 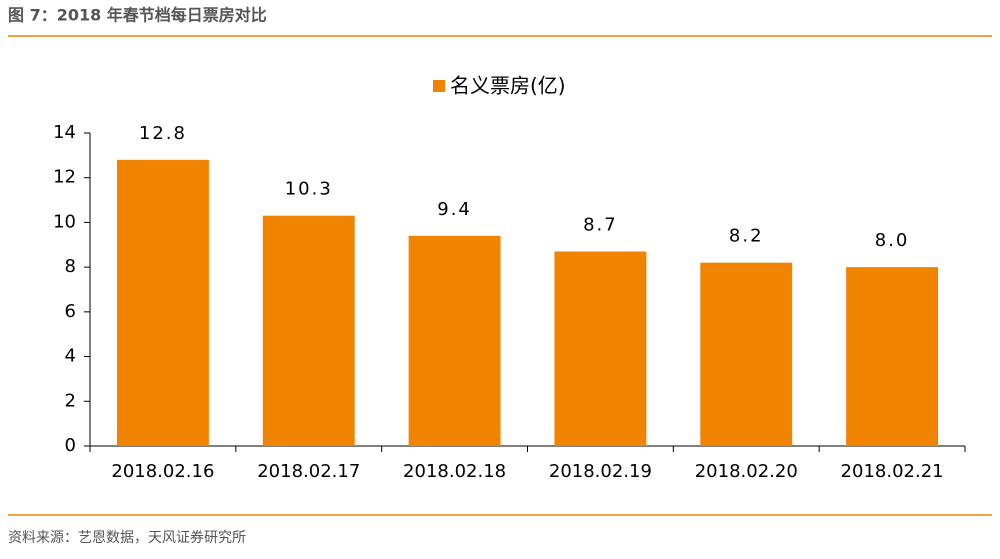 I want to click on y-tick-label: 14, so click(x=64, y=132).